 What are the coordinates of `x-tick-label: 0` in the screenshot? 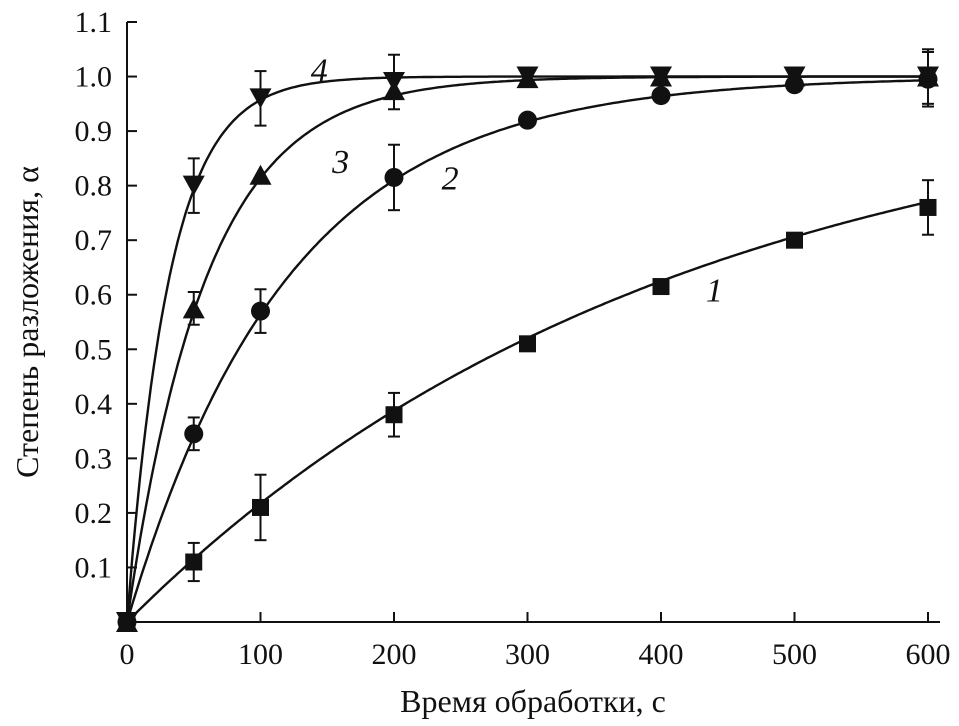 It's located at (127, 654).